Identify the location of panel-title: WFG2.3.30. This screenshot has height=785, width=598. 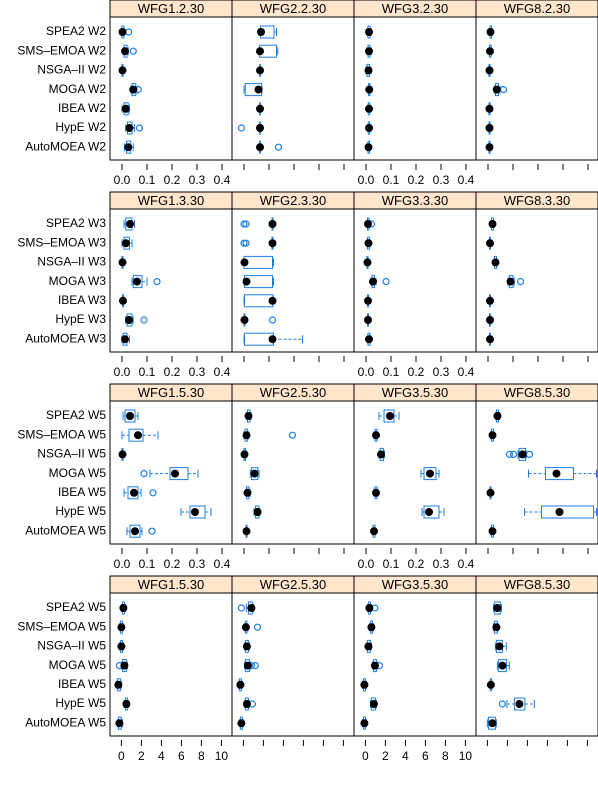
(293, 200).